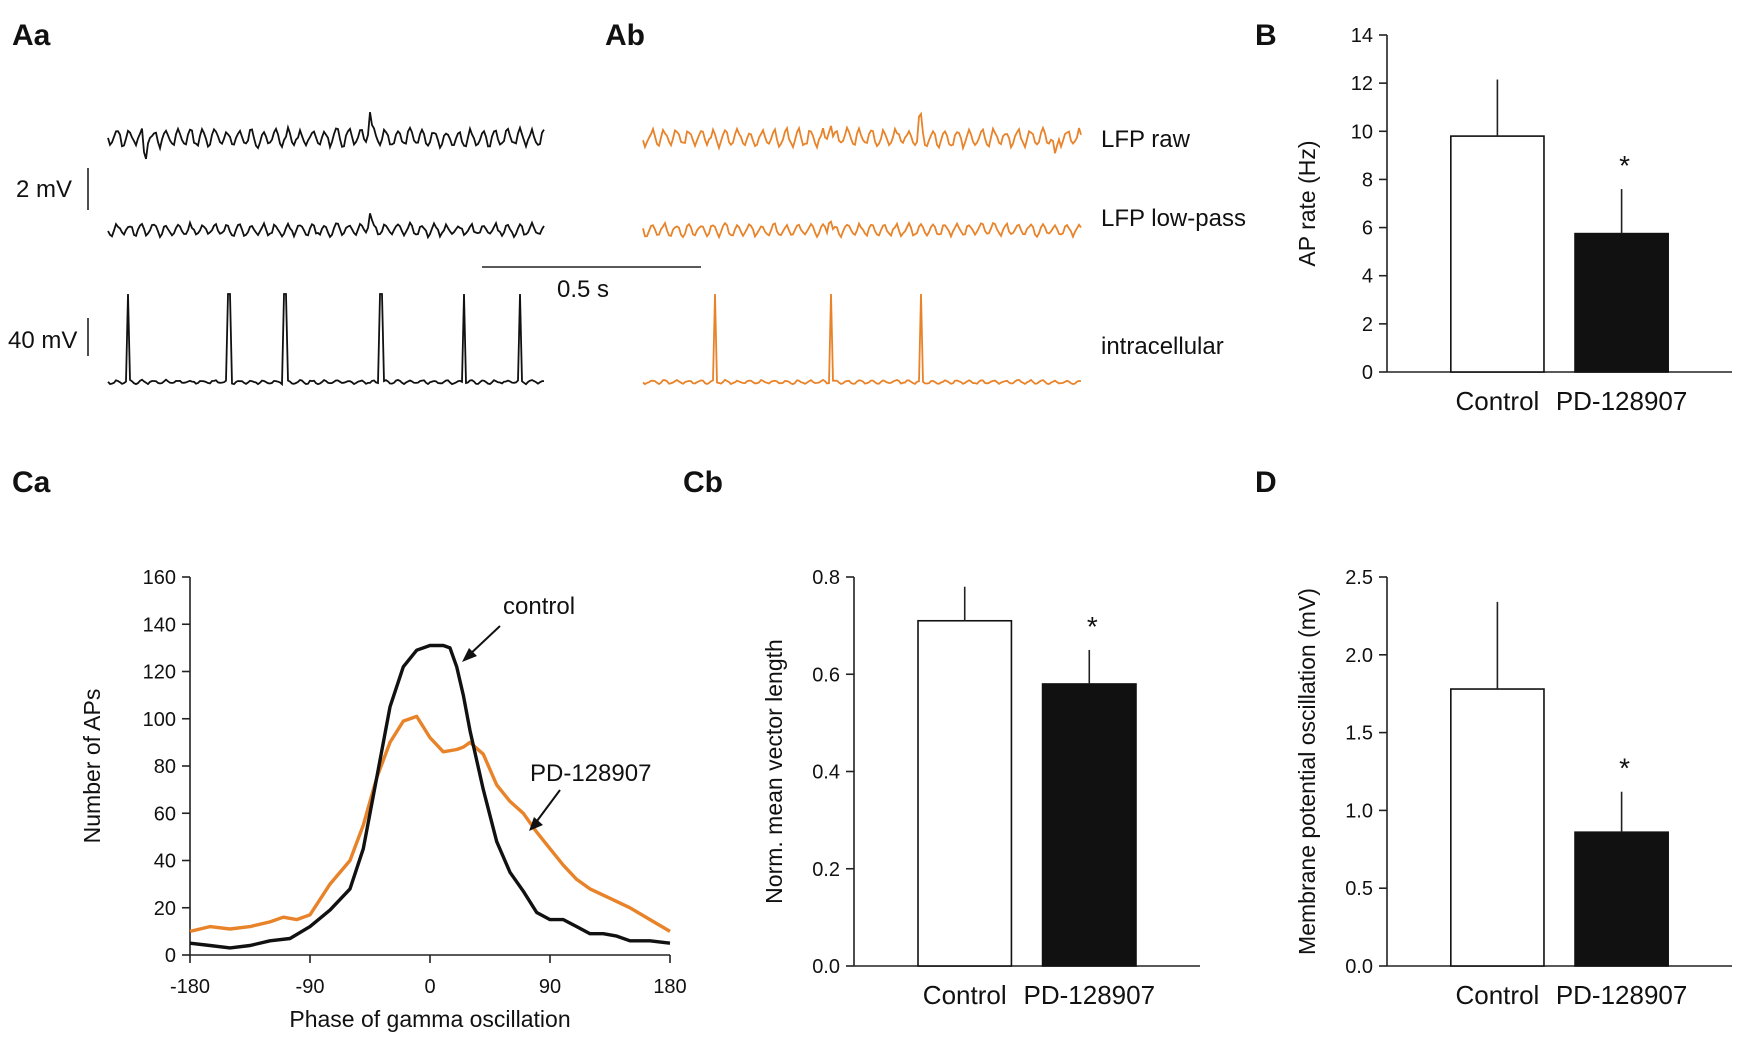  What do you see at coordinates (165, 814) in the screenshot?
I see `y-tick-label: 60` at bounding box center [165, 814].